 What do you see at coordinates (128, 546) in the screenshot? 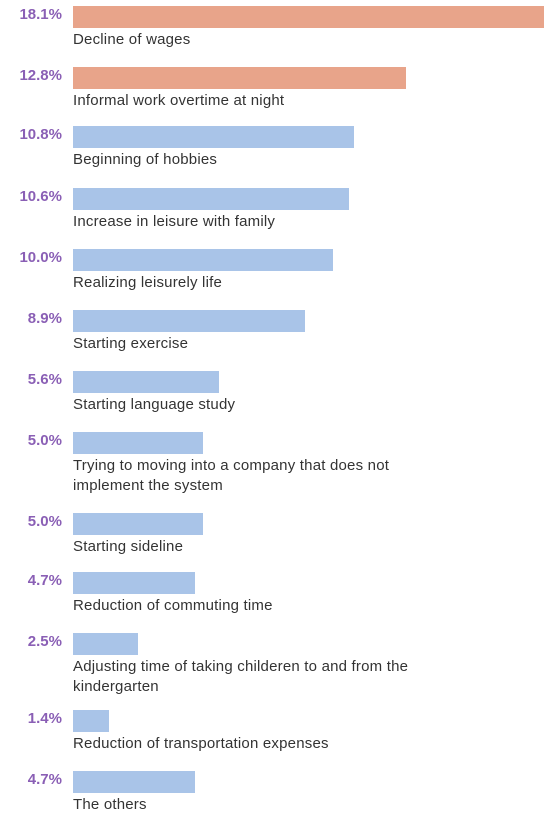
I see `bar-category-label: Starting sideline` at bounding box center [128, 546].